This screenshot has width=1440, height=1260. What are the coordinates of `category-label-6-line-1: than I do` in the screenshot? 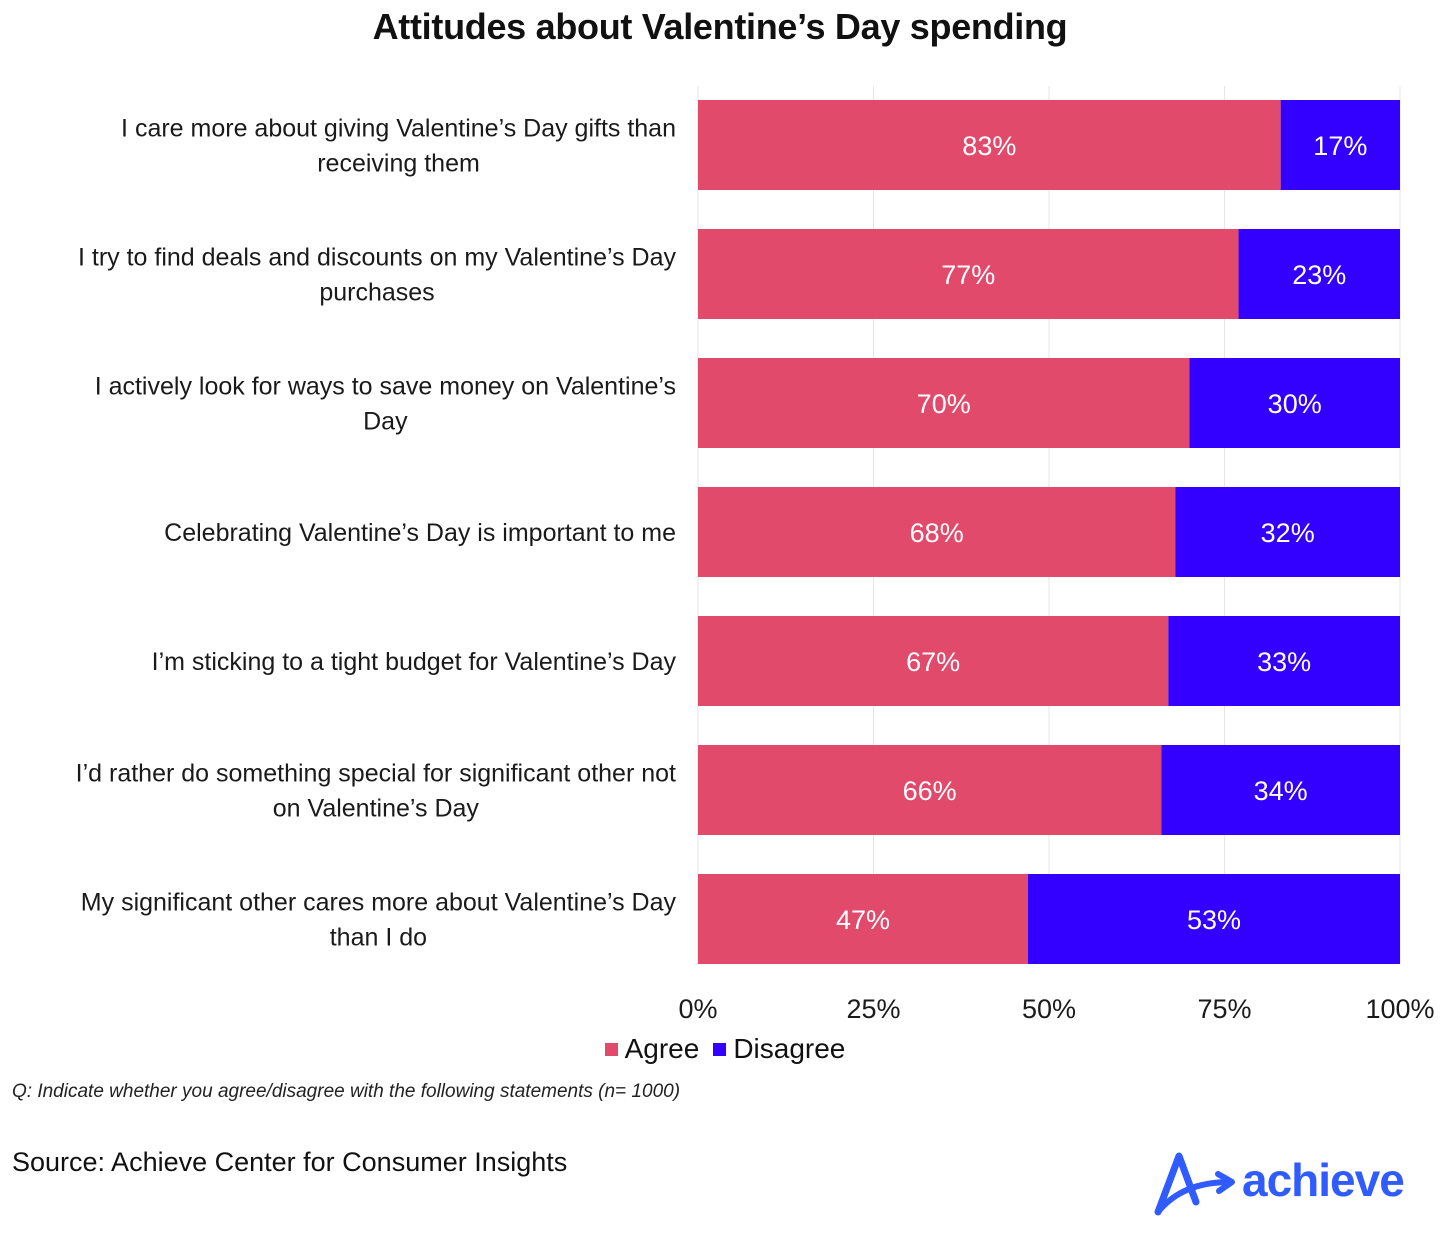 It's located at (378, 938).